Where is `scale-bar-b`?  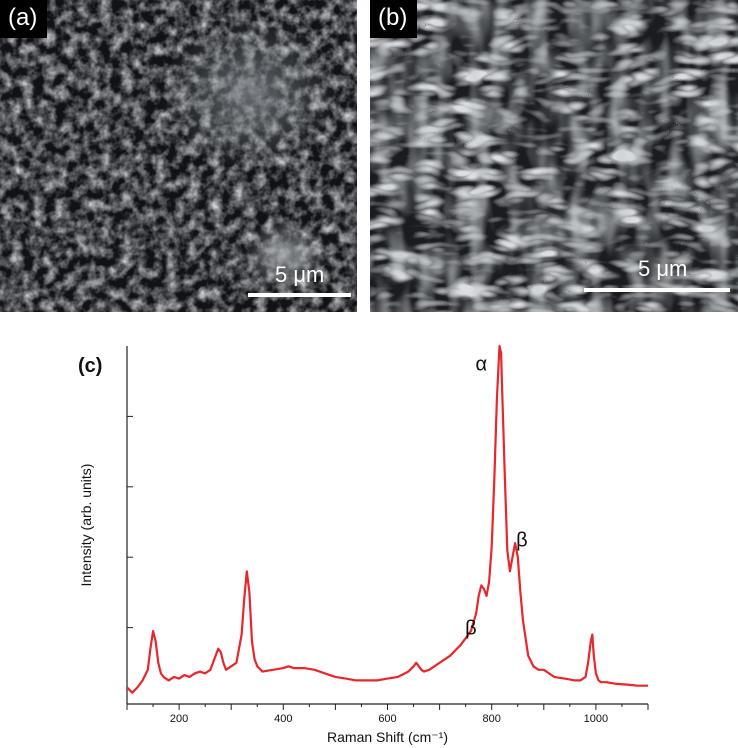
scale-bar-b is located at coordinates (657, 290).